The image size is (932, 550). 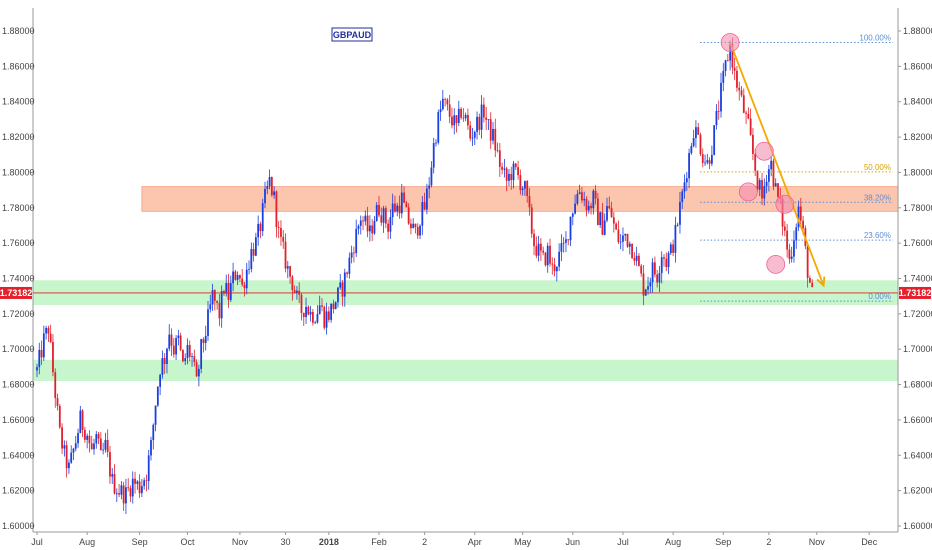 What do you see at coordinates (777, 164) in the screenshot?
I see `trend-line` at bounding box center [777, 164].